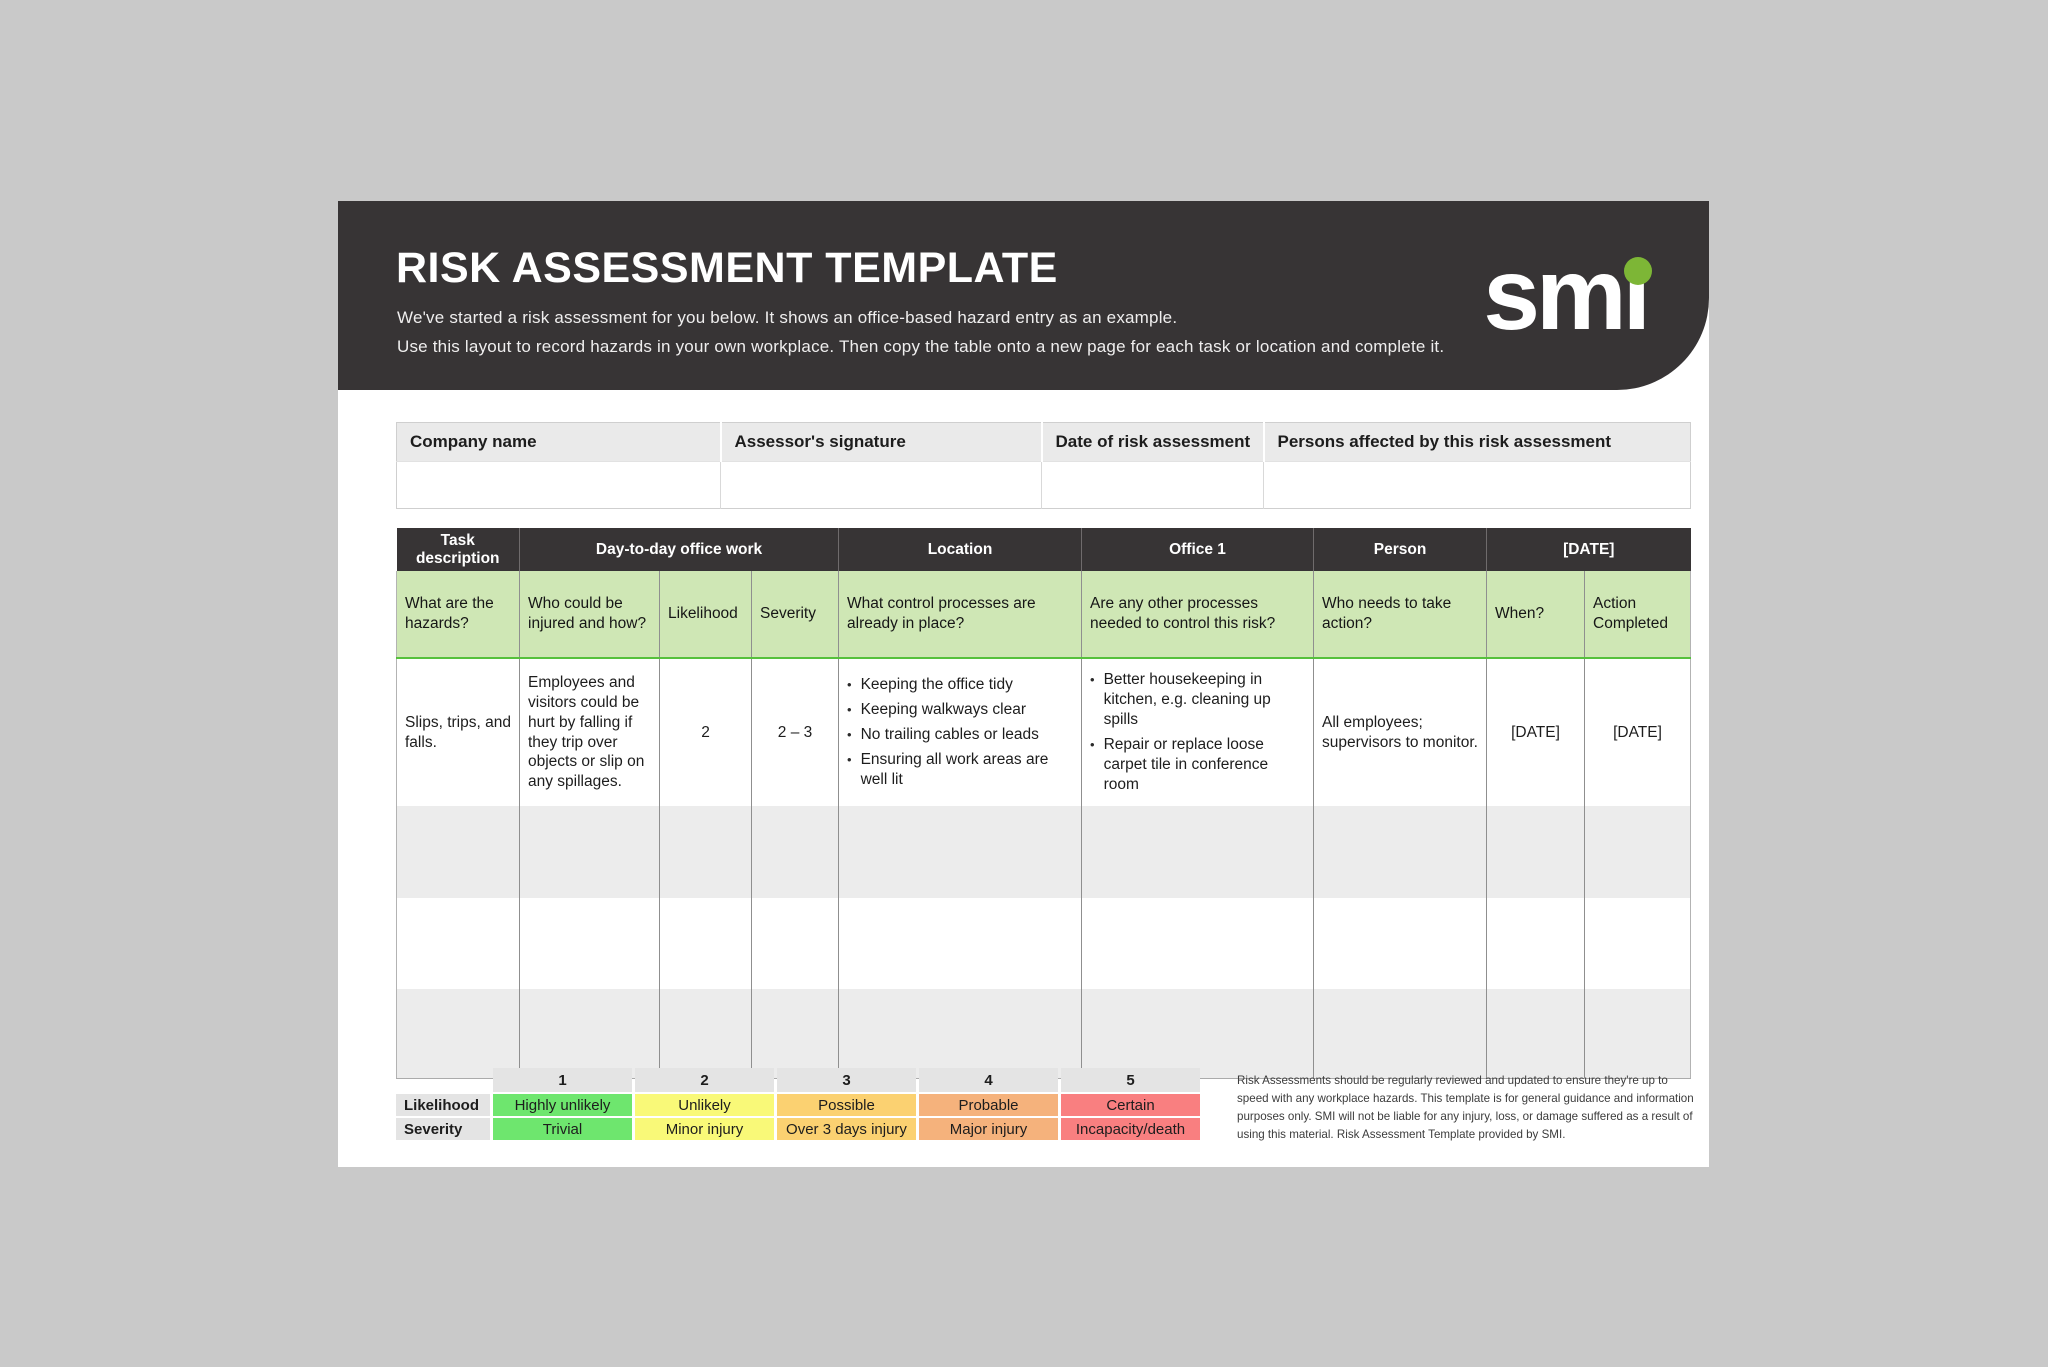 Image resolution: width=2048 pixels, height=1367 pixels. What do you see at coordinates (1536, 732) in the screenshot?
I see `when-cell: [DATE]` at bounding box center [1536, 732].